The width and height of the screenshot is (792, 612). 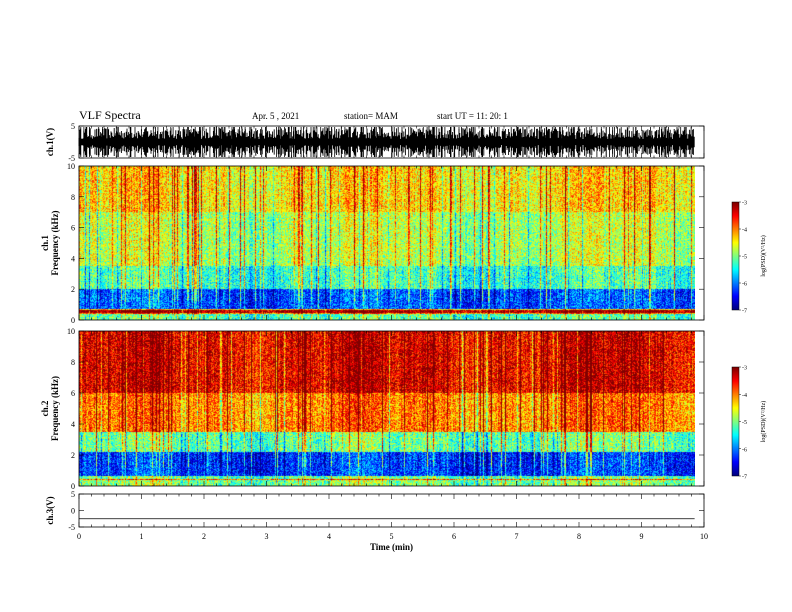 What do you see at coordinates (276, 116) in the screenshot?
I see `date-label: Apr. 5 , 2021` at bounding box center [276, 116].